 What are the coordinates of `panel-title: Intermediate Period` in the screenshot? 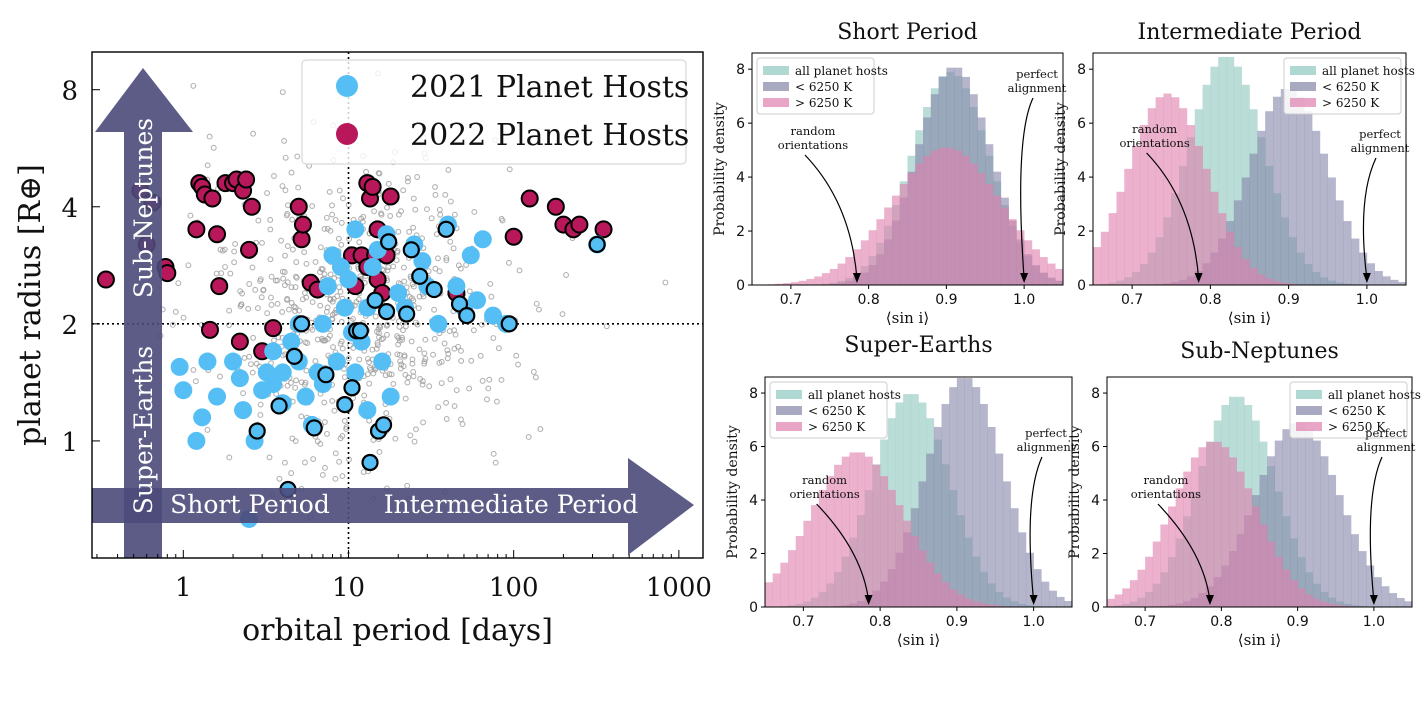 It's located at (1250, 32).